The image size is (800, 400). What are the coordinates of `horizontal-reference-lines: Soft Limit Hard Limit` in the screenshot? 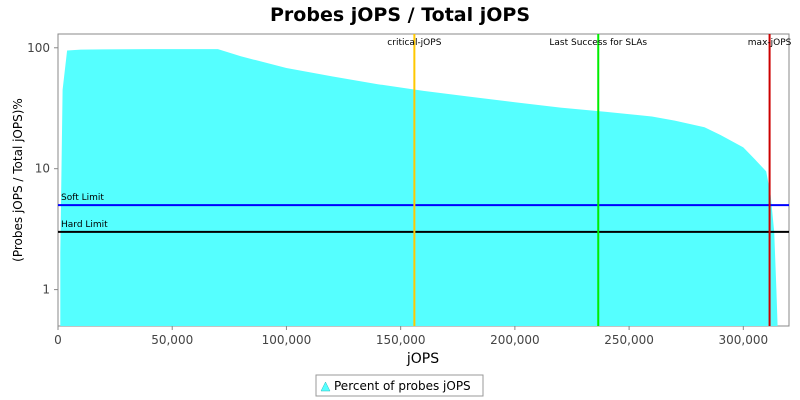 It's located at (423, 213).